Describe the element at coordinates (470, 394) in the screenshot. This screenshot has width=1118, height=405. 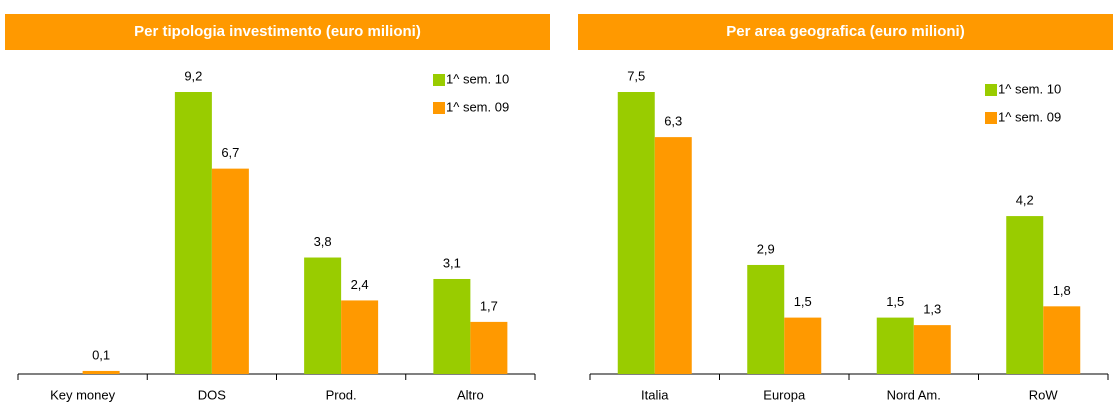
I see `x-tick-label: Altro` at that location.